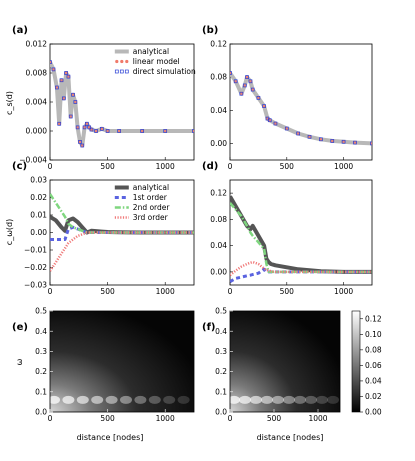 Image resolution: width=415 pixels, height=461 pixels. I want to click on y-tick-label: 0.04, so click(218, 110).